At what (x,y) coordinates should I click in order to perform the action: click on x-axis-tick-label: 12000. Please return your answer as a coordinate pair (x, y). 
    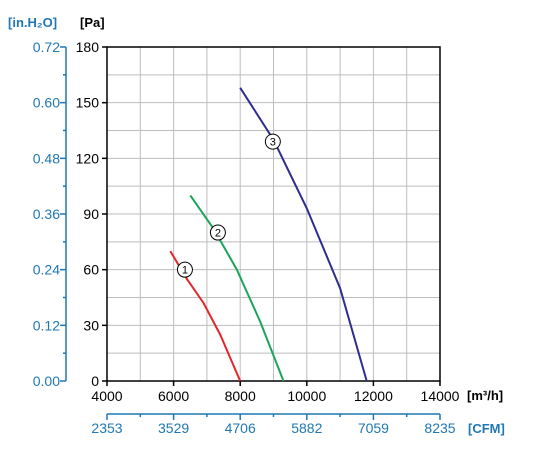
    Looking at the image, I should click on (373, 396).